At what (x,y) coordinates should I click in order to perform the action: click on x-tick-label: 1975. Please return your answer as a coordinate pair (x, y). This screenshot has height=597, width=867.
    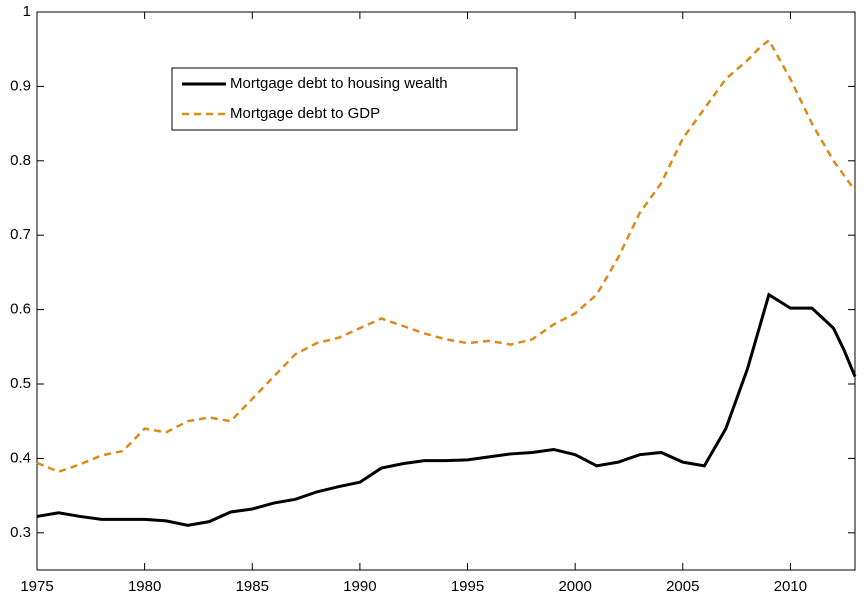
    Looking at the image, I should click on (36, 586).